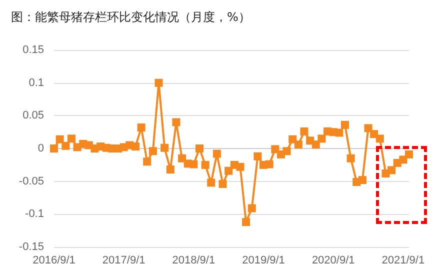 The image size is (443, 269). What do you see at coordinates (263, 260) in the screenshot?
I see `x-tick-label: 2019/9/1` at bounding box center [263, 260].